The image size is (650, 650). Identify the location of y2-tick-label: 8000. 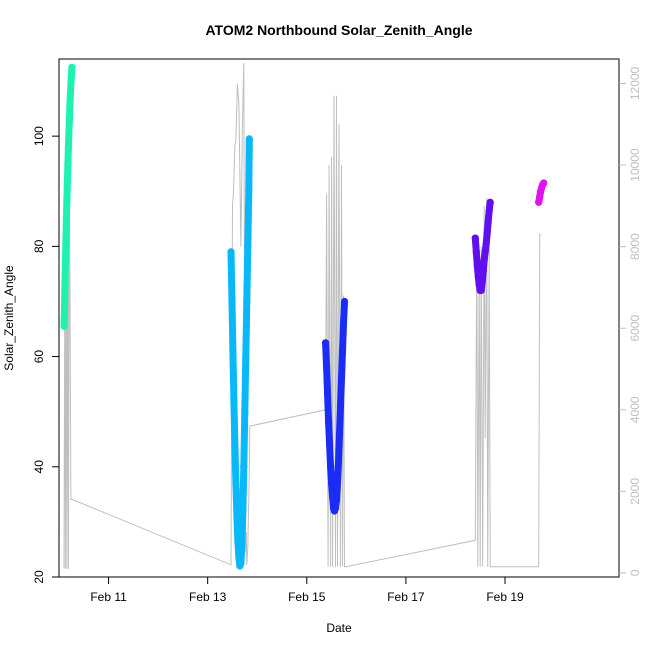
(635, 246).